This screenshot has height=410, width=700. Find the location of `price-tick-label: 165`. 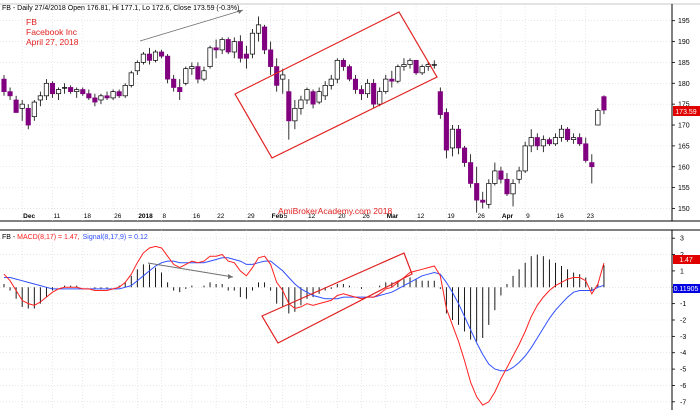

price-tick-label: 165 is located at coordinates (684, 146).